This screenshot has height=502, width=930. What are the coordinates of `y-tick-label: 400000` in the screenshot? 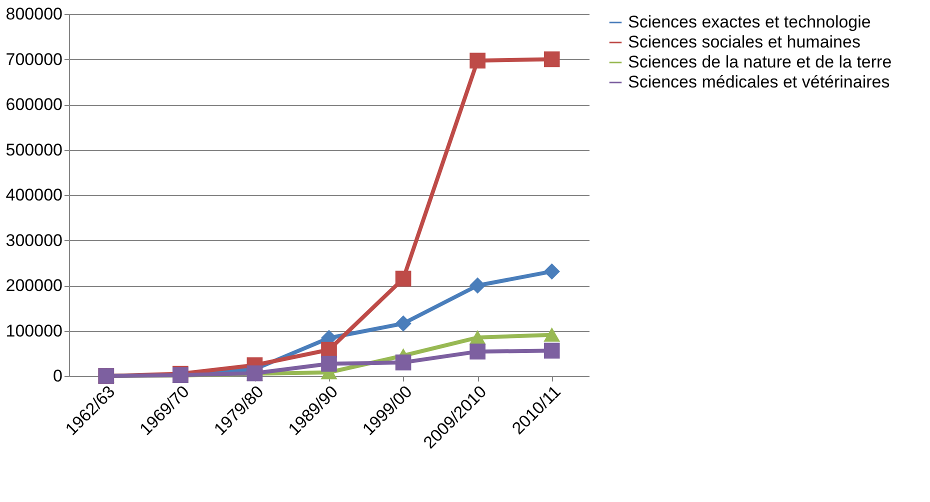 It's located at (34, 195).